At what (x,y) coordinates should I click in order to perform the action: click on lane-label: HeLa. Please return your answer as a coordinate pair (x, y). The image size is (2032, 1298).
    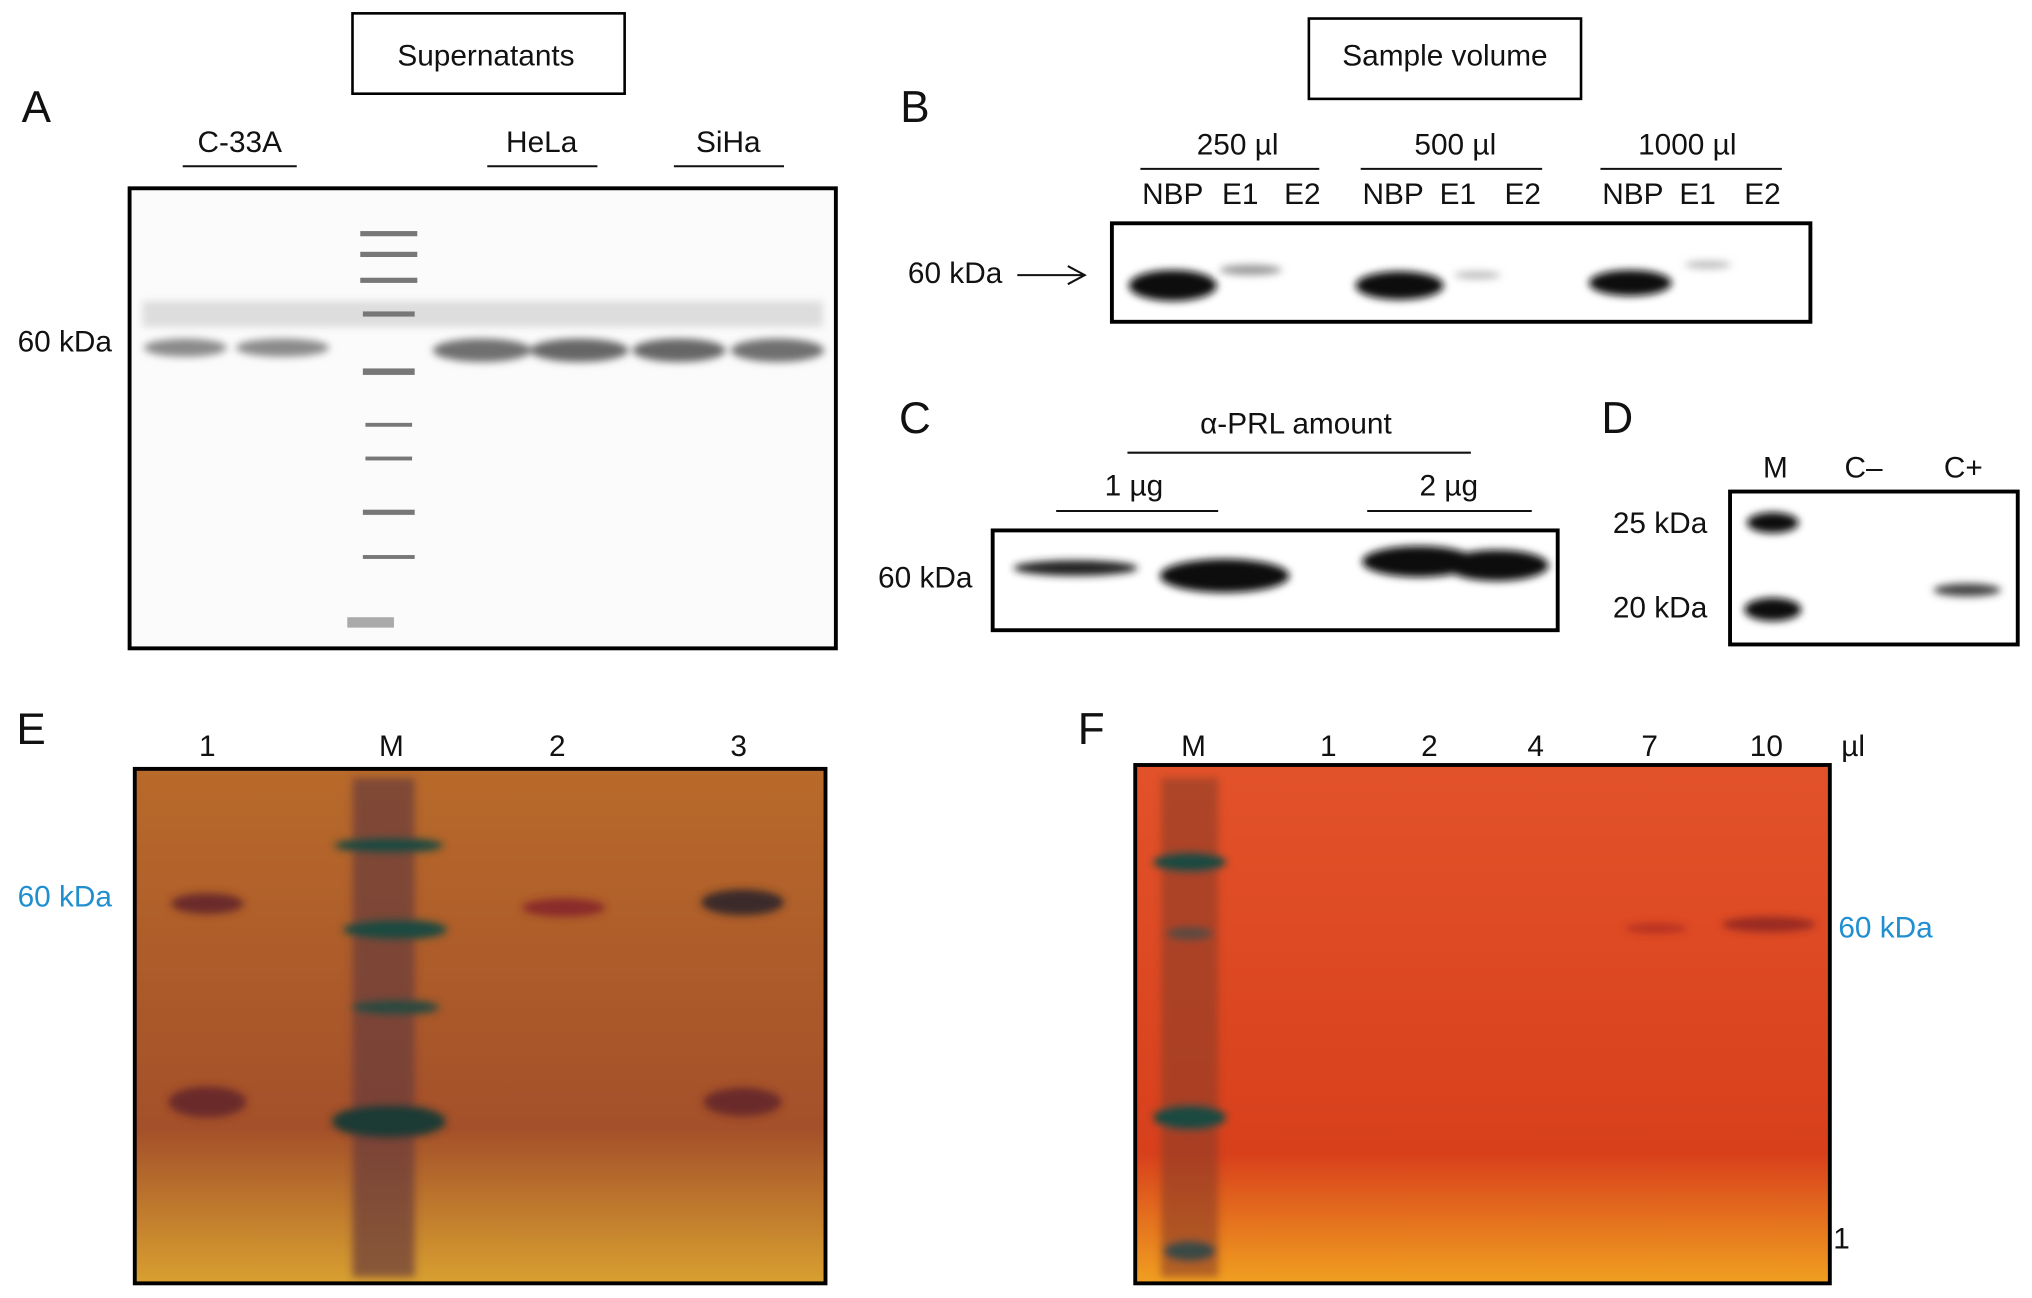
    Looking at the image, I should click on (542, 142).